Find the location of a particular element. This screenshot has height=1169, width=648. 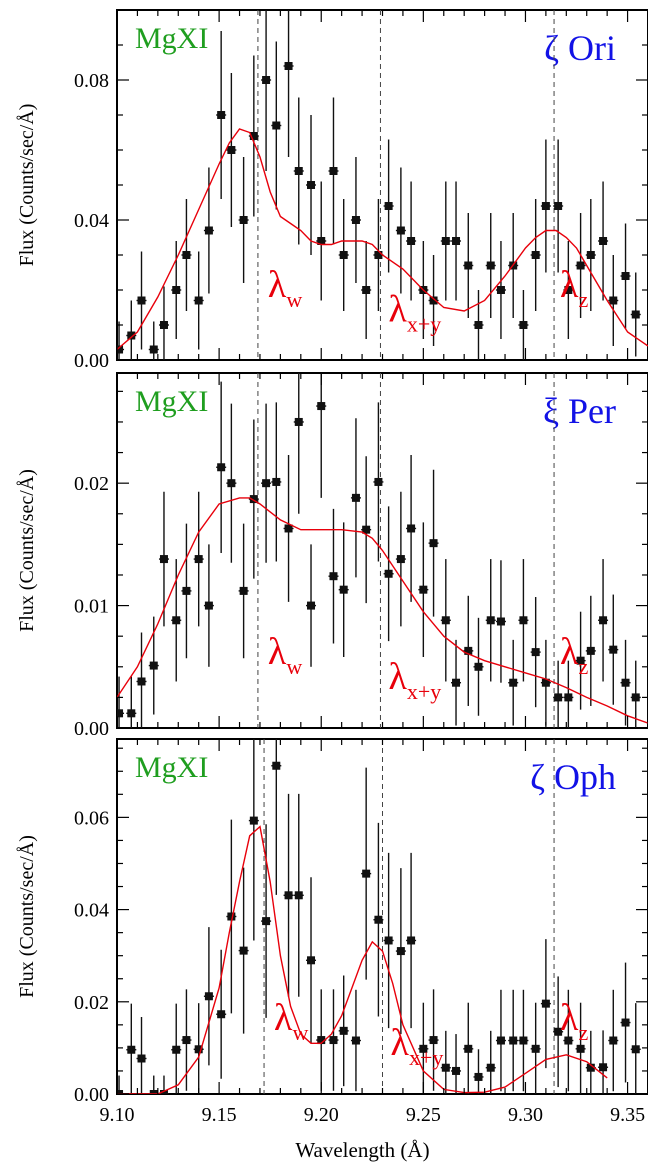

x-tick-label: 9.30 is located at coordinates (525, 1115).